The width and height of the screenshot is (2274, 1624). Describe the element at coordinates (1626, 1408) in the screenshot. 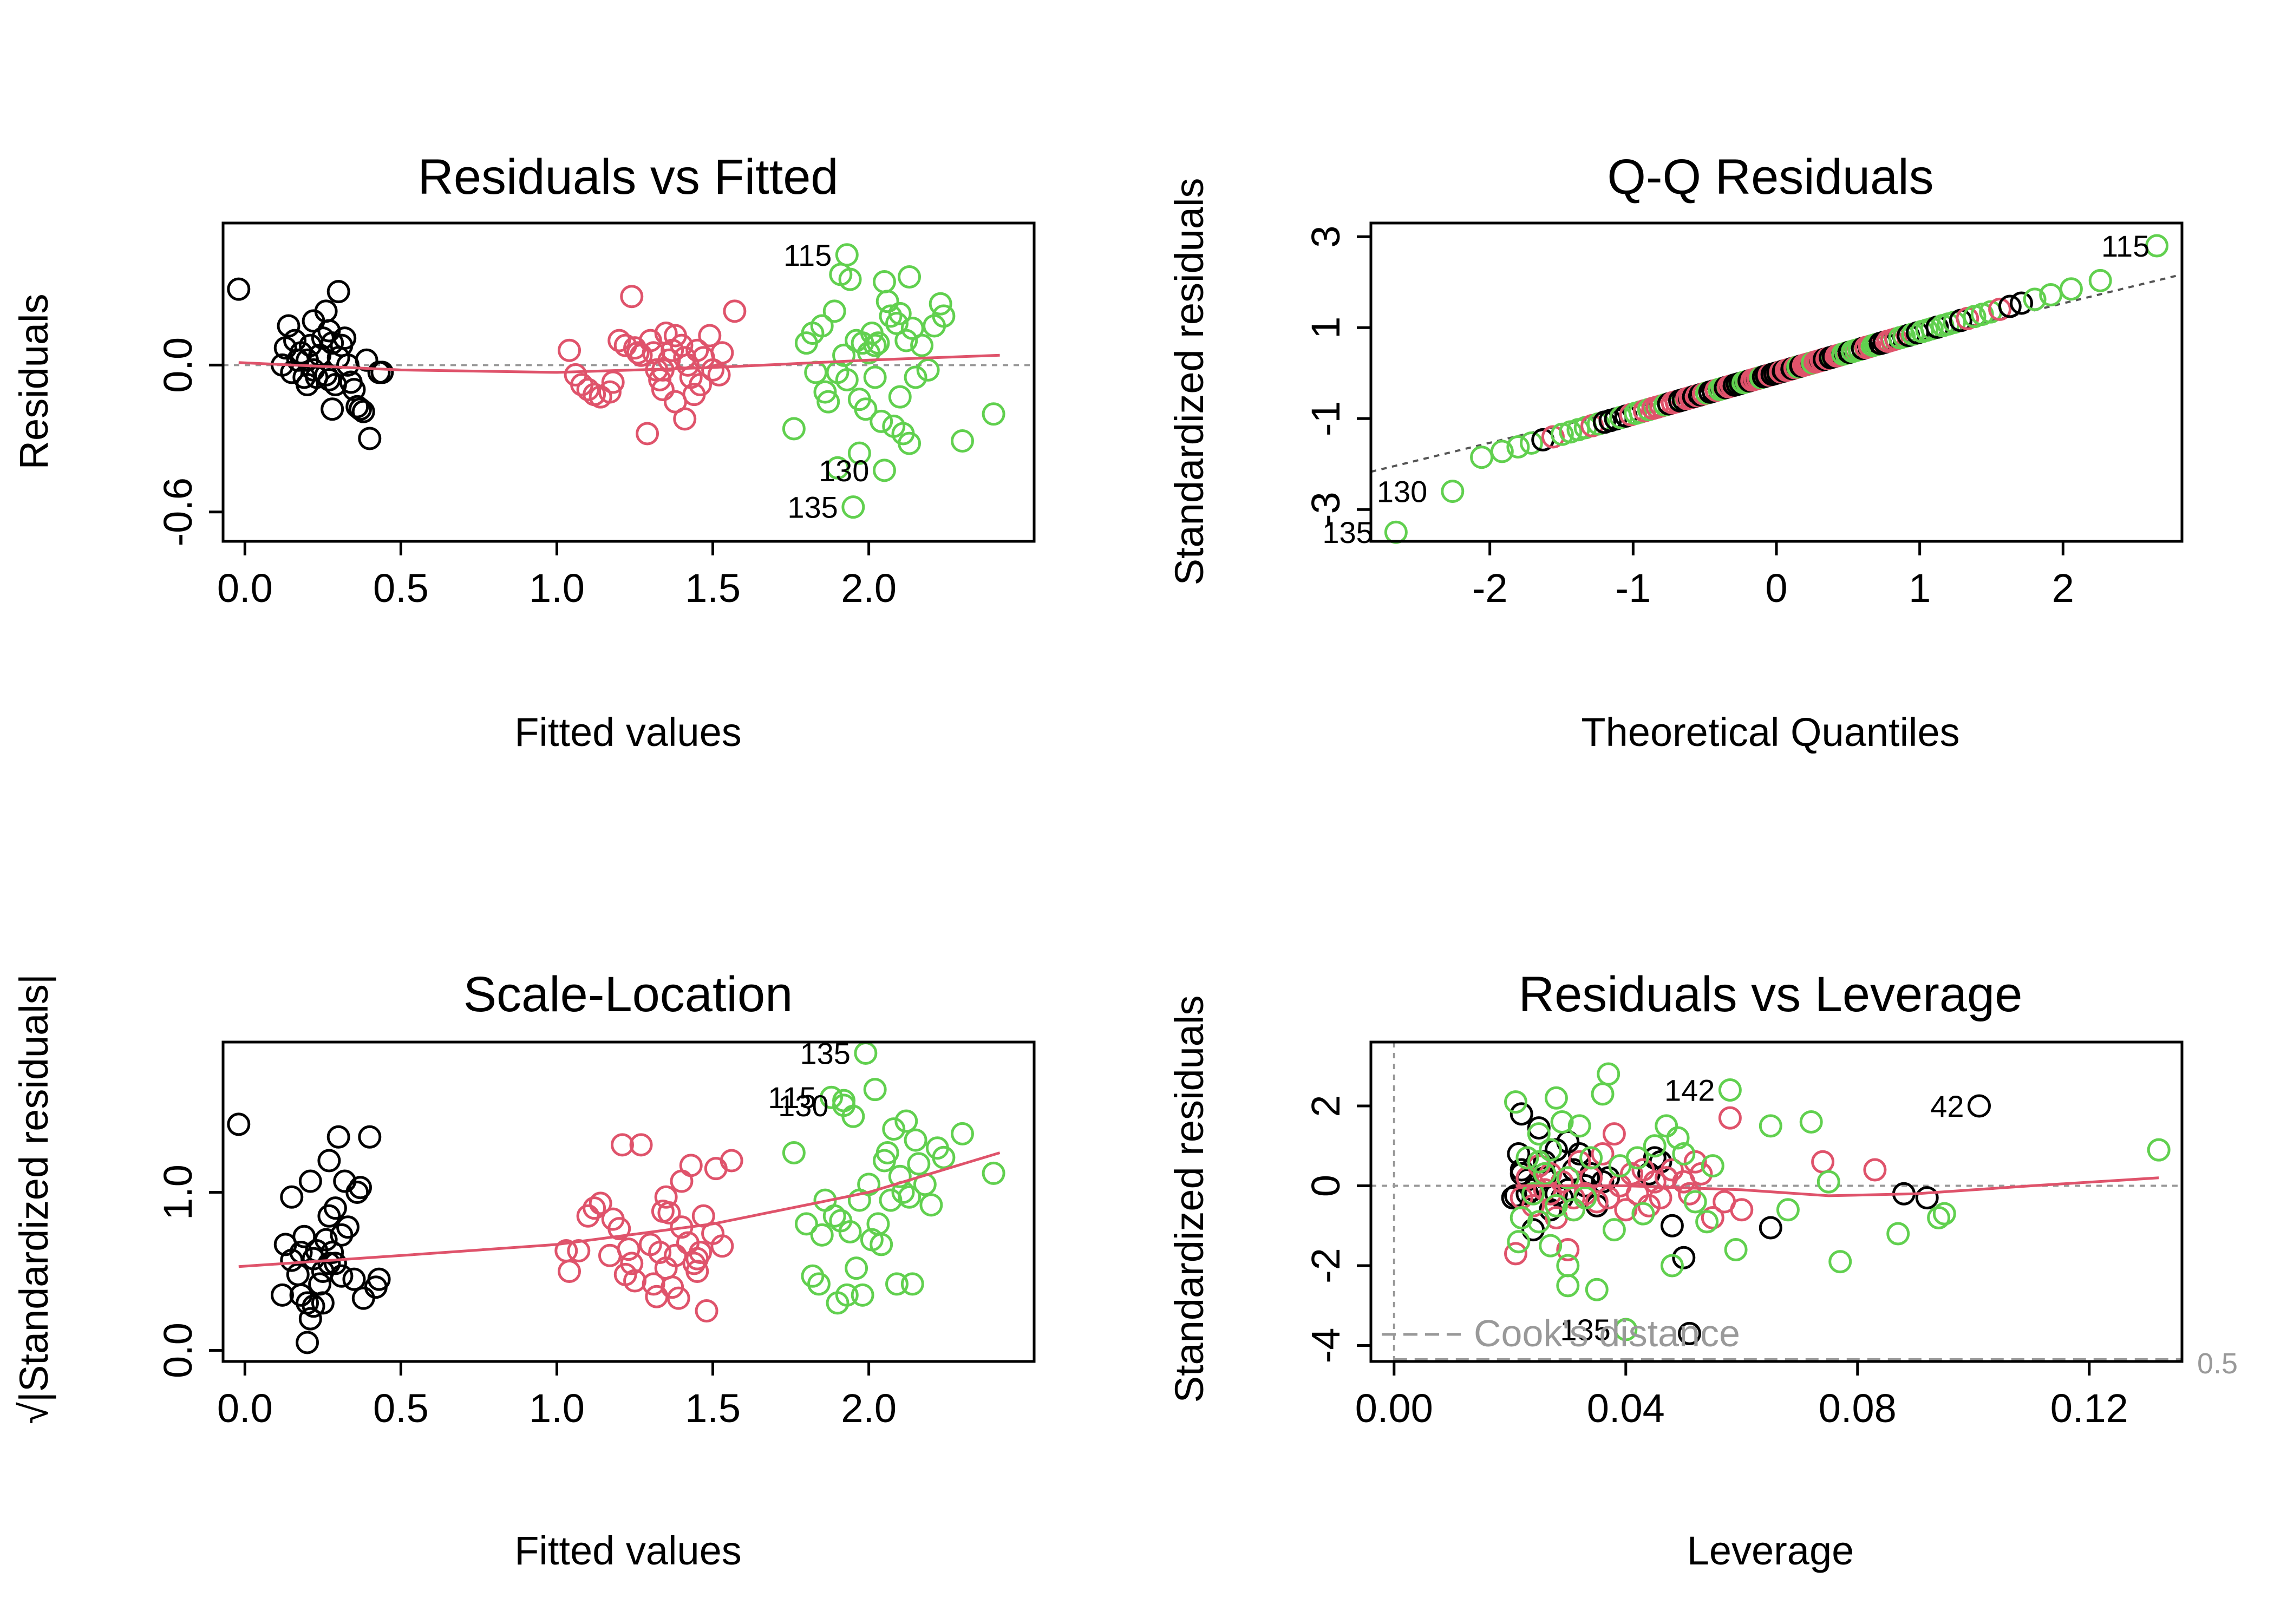

I see `x-tick-label: 0.04` at that location.